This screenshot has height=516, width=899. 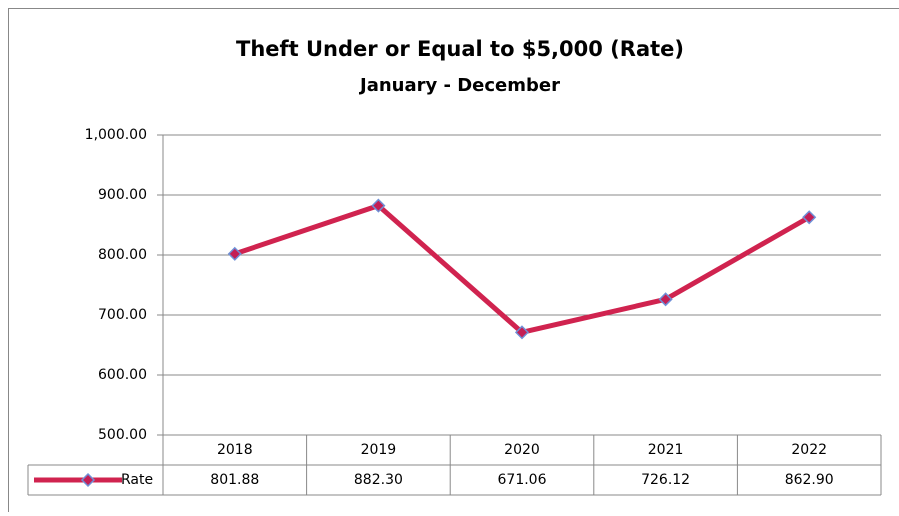 I want to click on table-value: 671.06, so click(x=522, y=480).